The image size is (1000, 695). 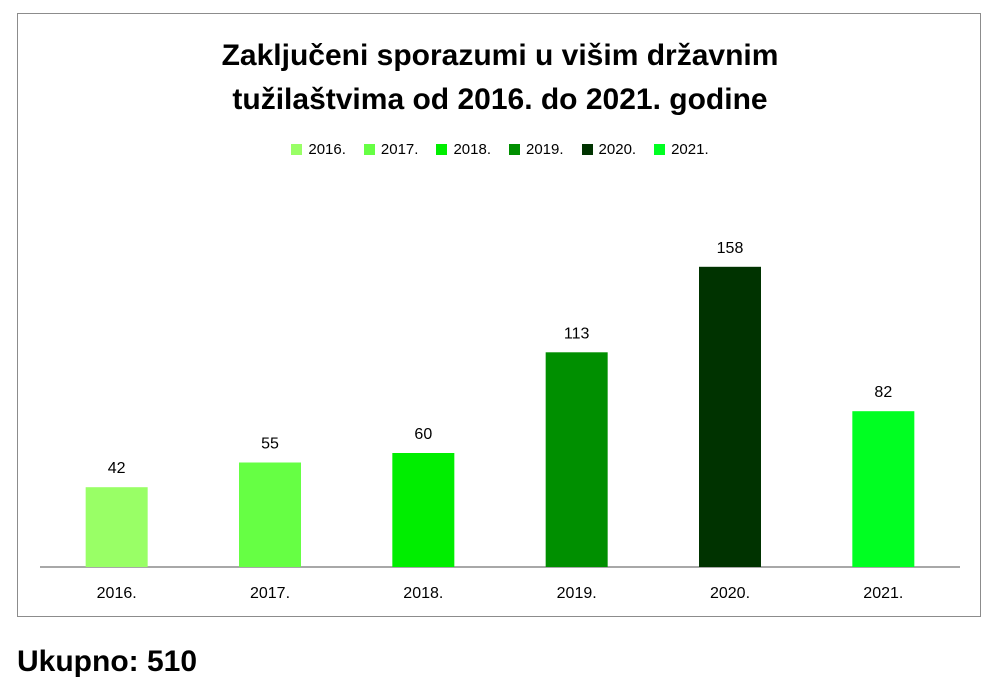 What do you see at coordinates (500, 149) in the screenshot?
I see `chart-legend: 2016. 2017. 2018. 2019. 2020. 2021.` at bounding box center [500, 149].